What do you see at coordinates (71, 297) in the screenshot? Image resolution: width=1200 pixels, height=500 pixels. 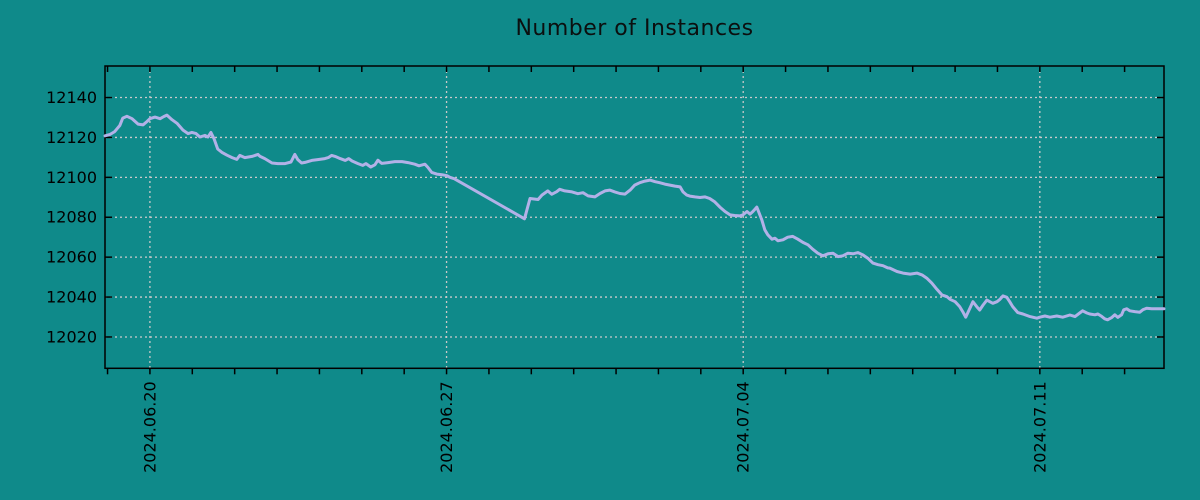 I see `y-tick-label: 12040` at bounding box center [71, 297].